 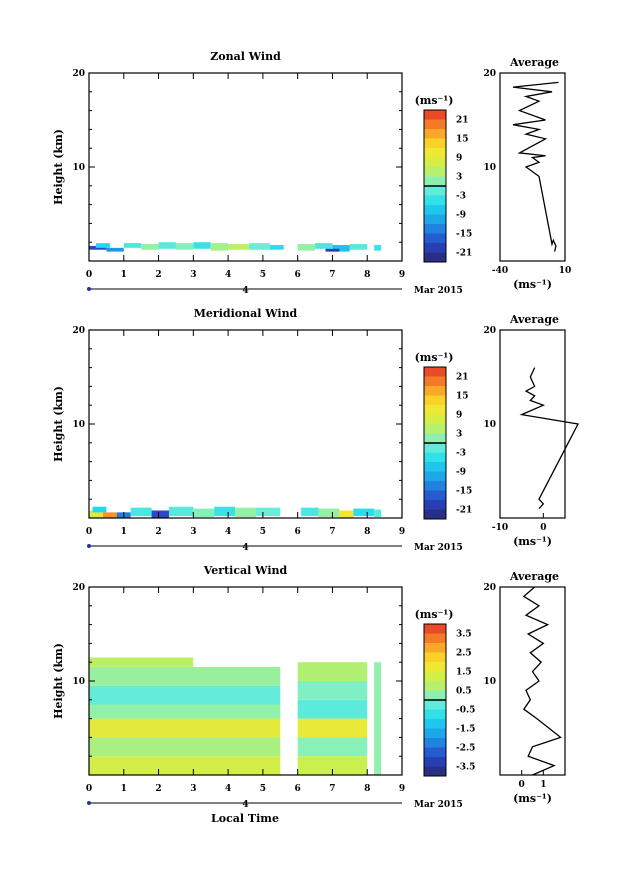 What do you see at coordinates (298, 532) in the screenshot?
I see `x-tick-label: 6` at bounding box center [298, 532].